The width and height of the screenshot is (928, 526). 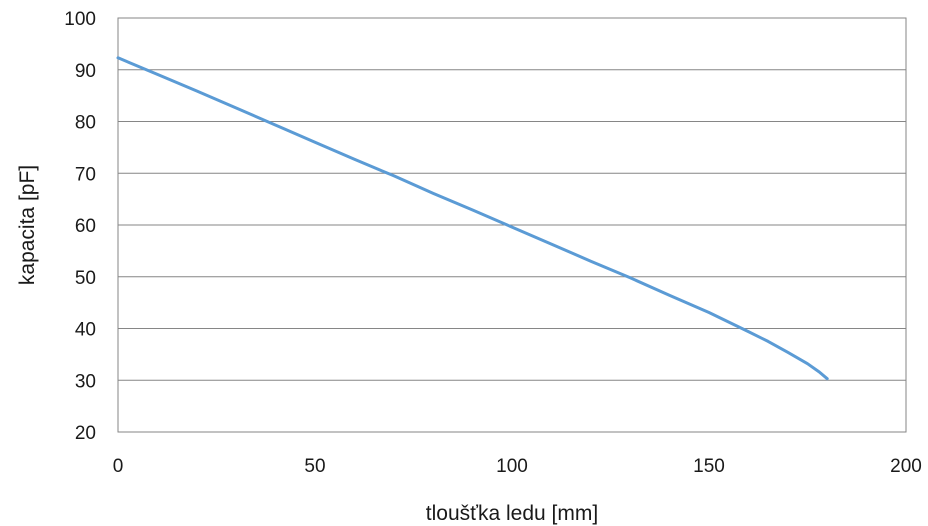 I want to click on x-tick-label: 200, so click(x=906, y=466).